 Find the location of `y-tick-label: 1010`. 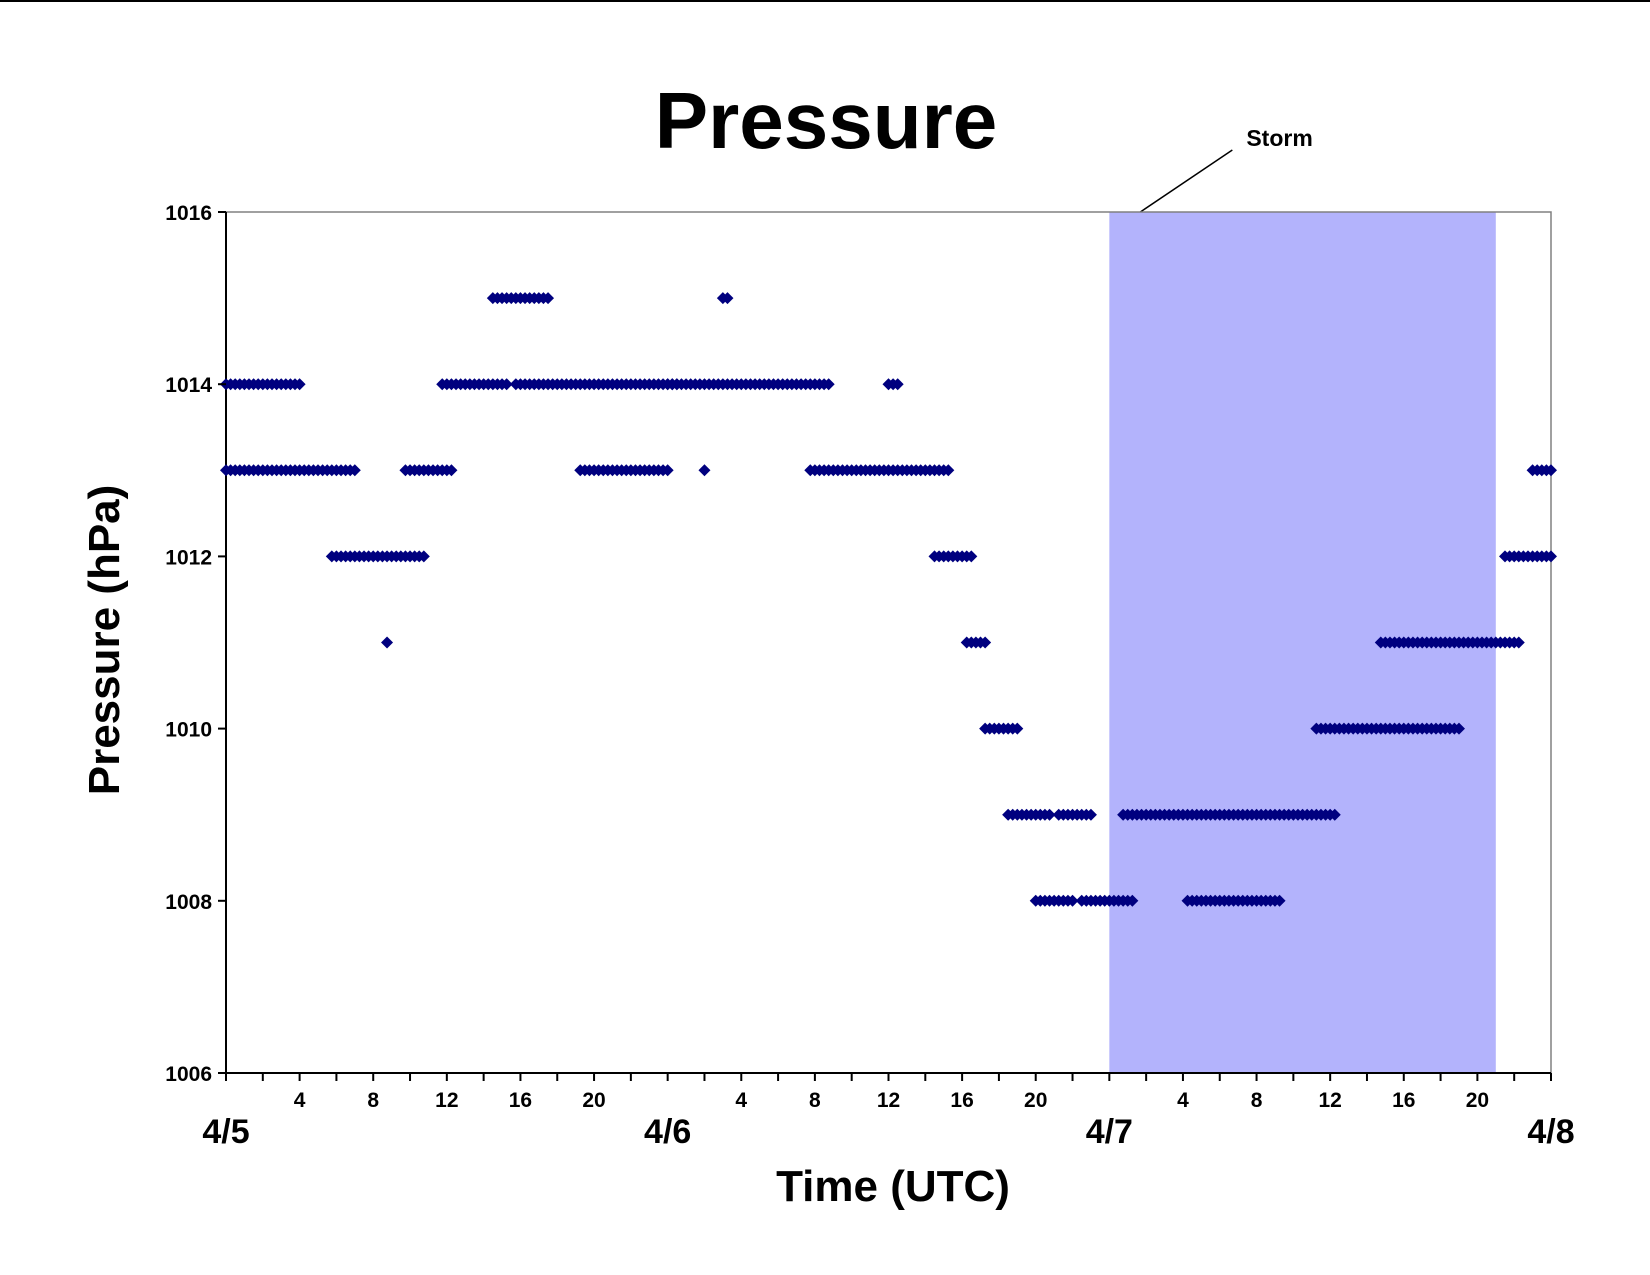

y-tick-label: 1010 is located at coordinates (188, 730).